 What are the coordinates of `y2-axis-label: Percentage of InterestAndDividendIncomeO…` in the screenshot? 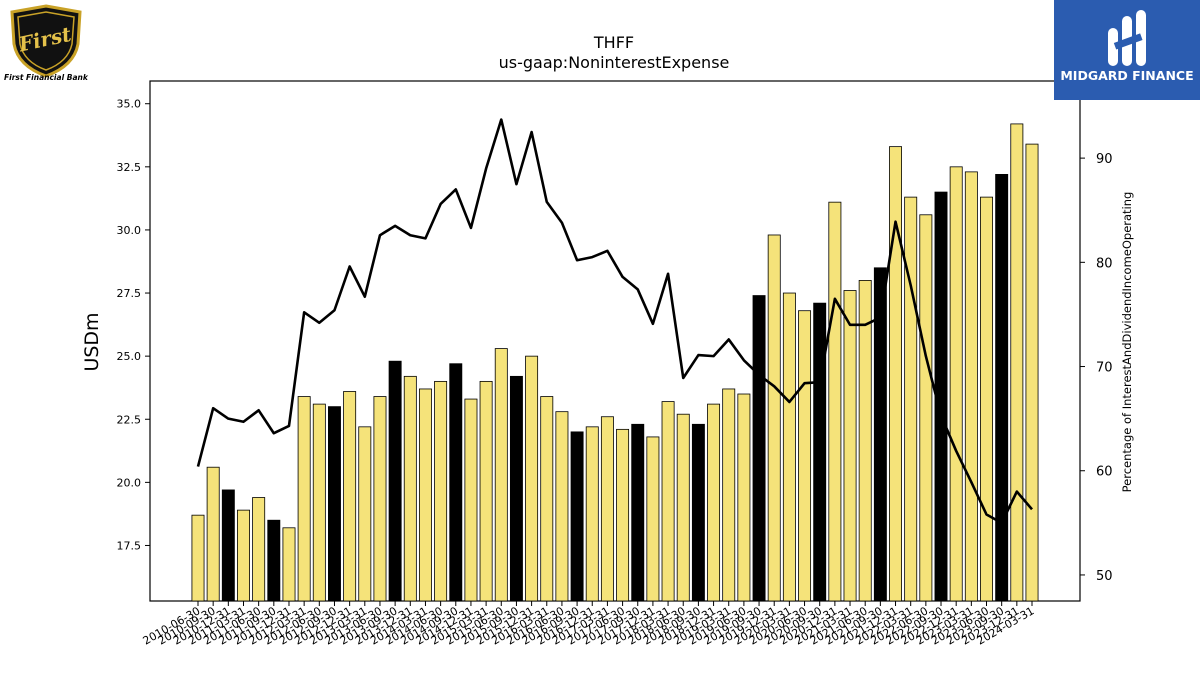 It's located at (1127, 342).